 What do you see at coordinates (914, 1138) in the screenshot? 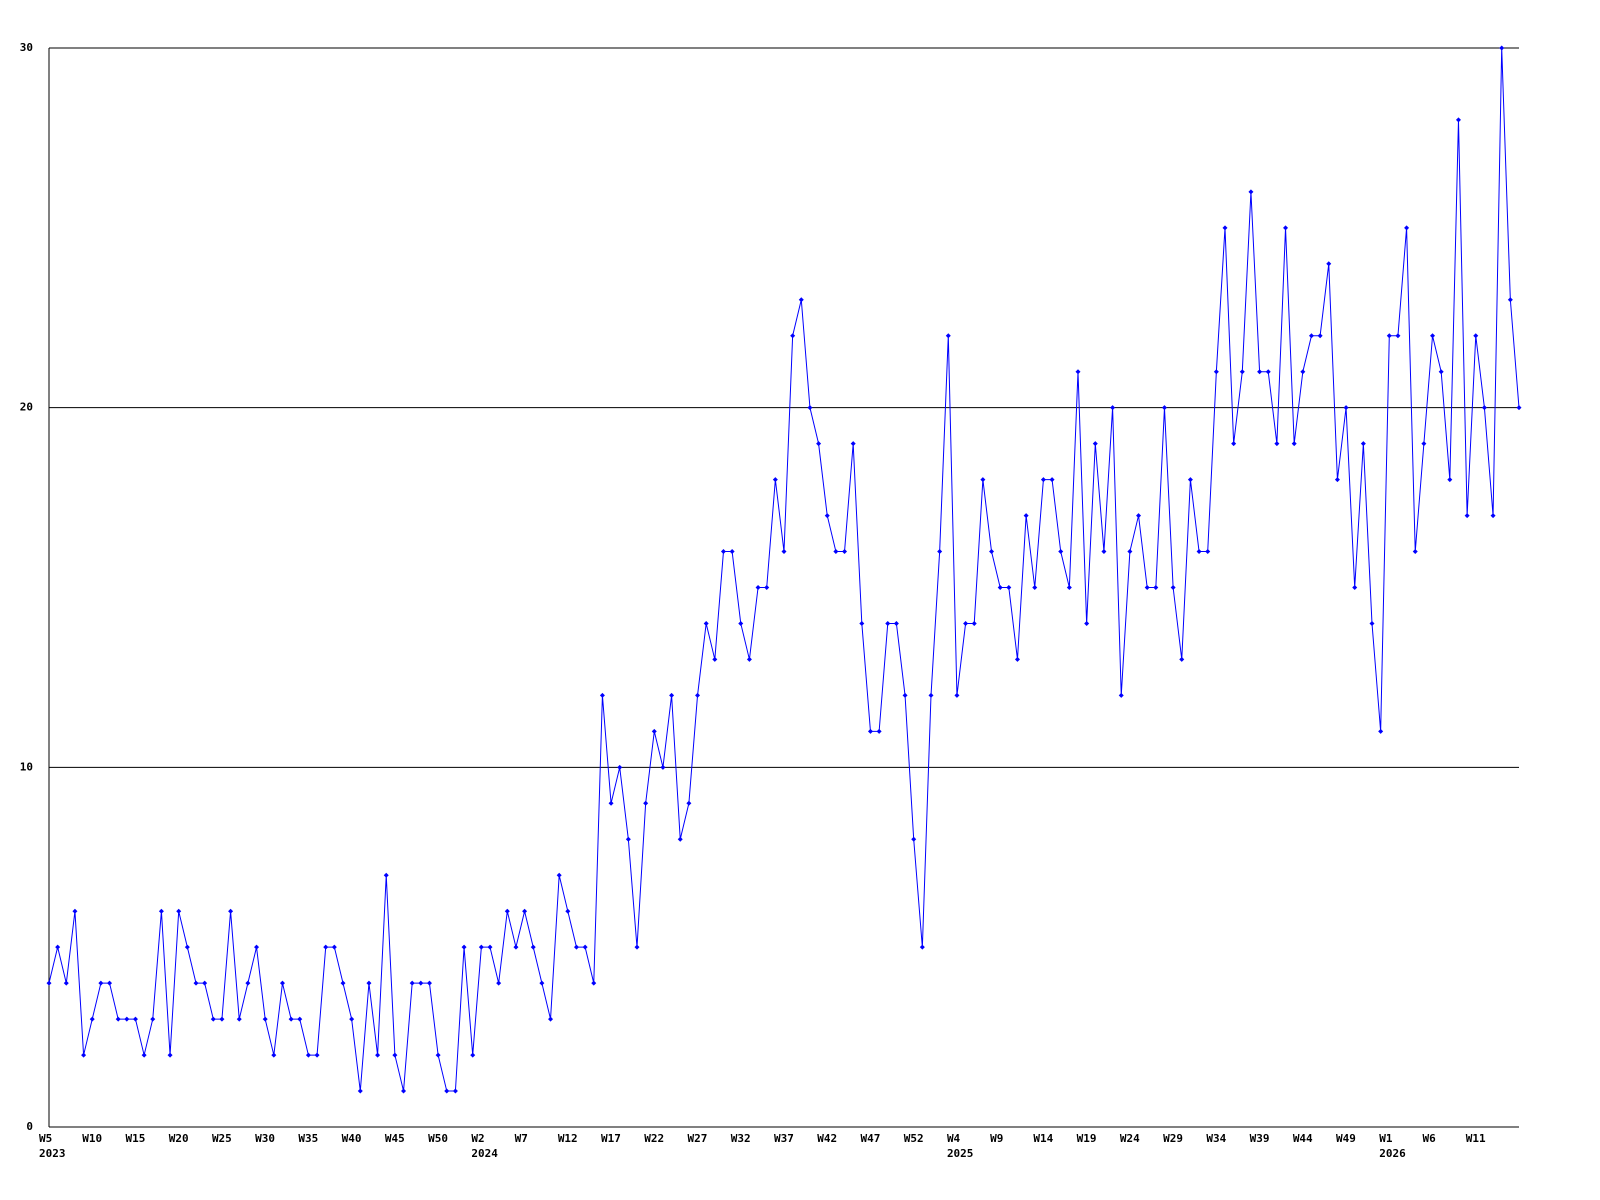
I see `x-tick-label: W52` at bounding box center [914, 1138].